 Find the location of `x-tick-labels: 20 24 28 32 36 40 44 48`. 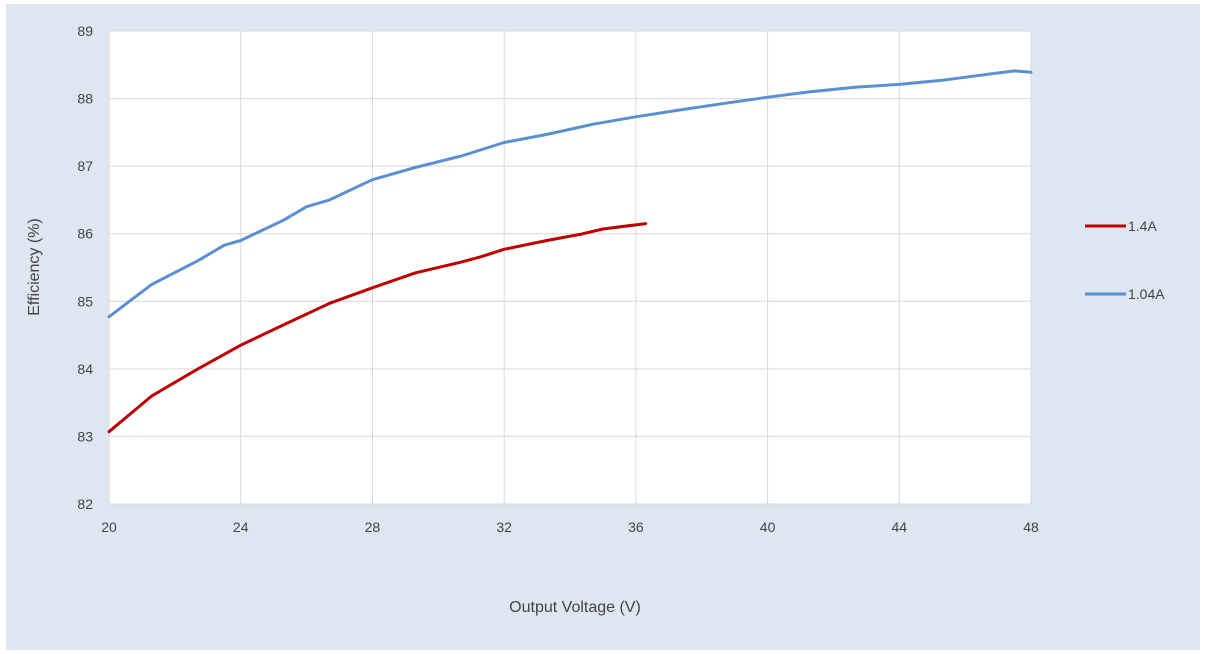

x-tick-labels: 20 24 28 32 36 40 44 48 is located at coordinates (570, 527).